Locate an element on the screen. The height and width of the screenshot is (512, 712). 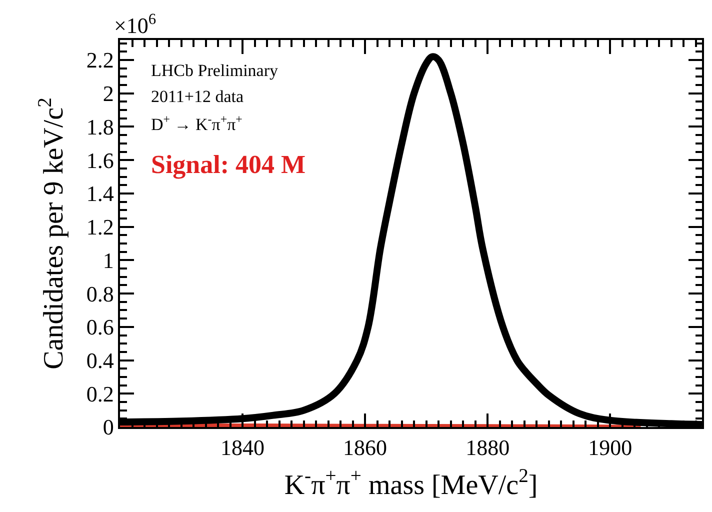
y-tick-label: 1.4 is located at coordinates (100, 193).